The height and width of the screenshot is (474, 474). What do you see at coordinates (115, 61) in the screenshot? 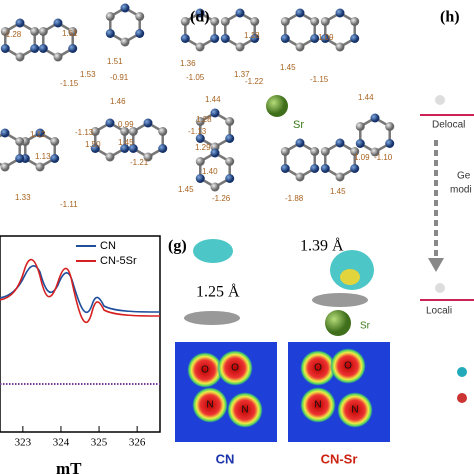
I see `bond-label: 1.51` at bounding box center [115, 61].